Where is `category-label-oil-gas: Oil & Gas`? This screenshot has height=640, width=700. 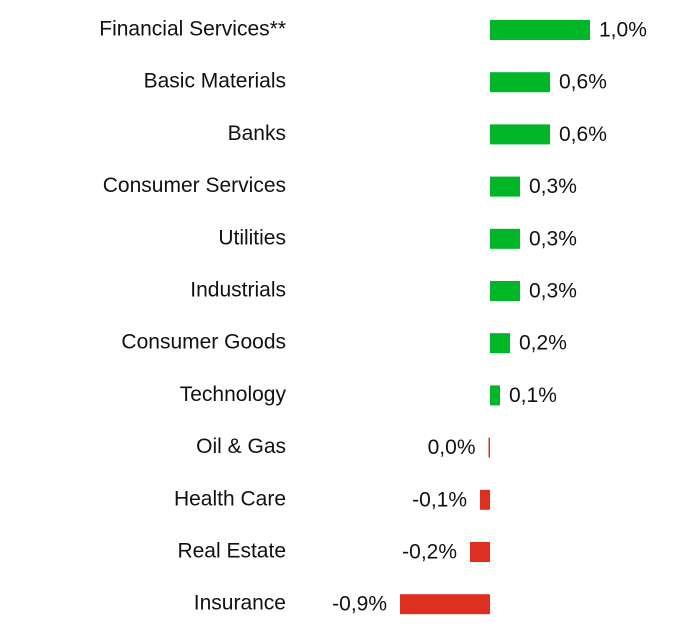 category-label-oil-gas: Oil & Gas is located at coordinates (241, 446).